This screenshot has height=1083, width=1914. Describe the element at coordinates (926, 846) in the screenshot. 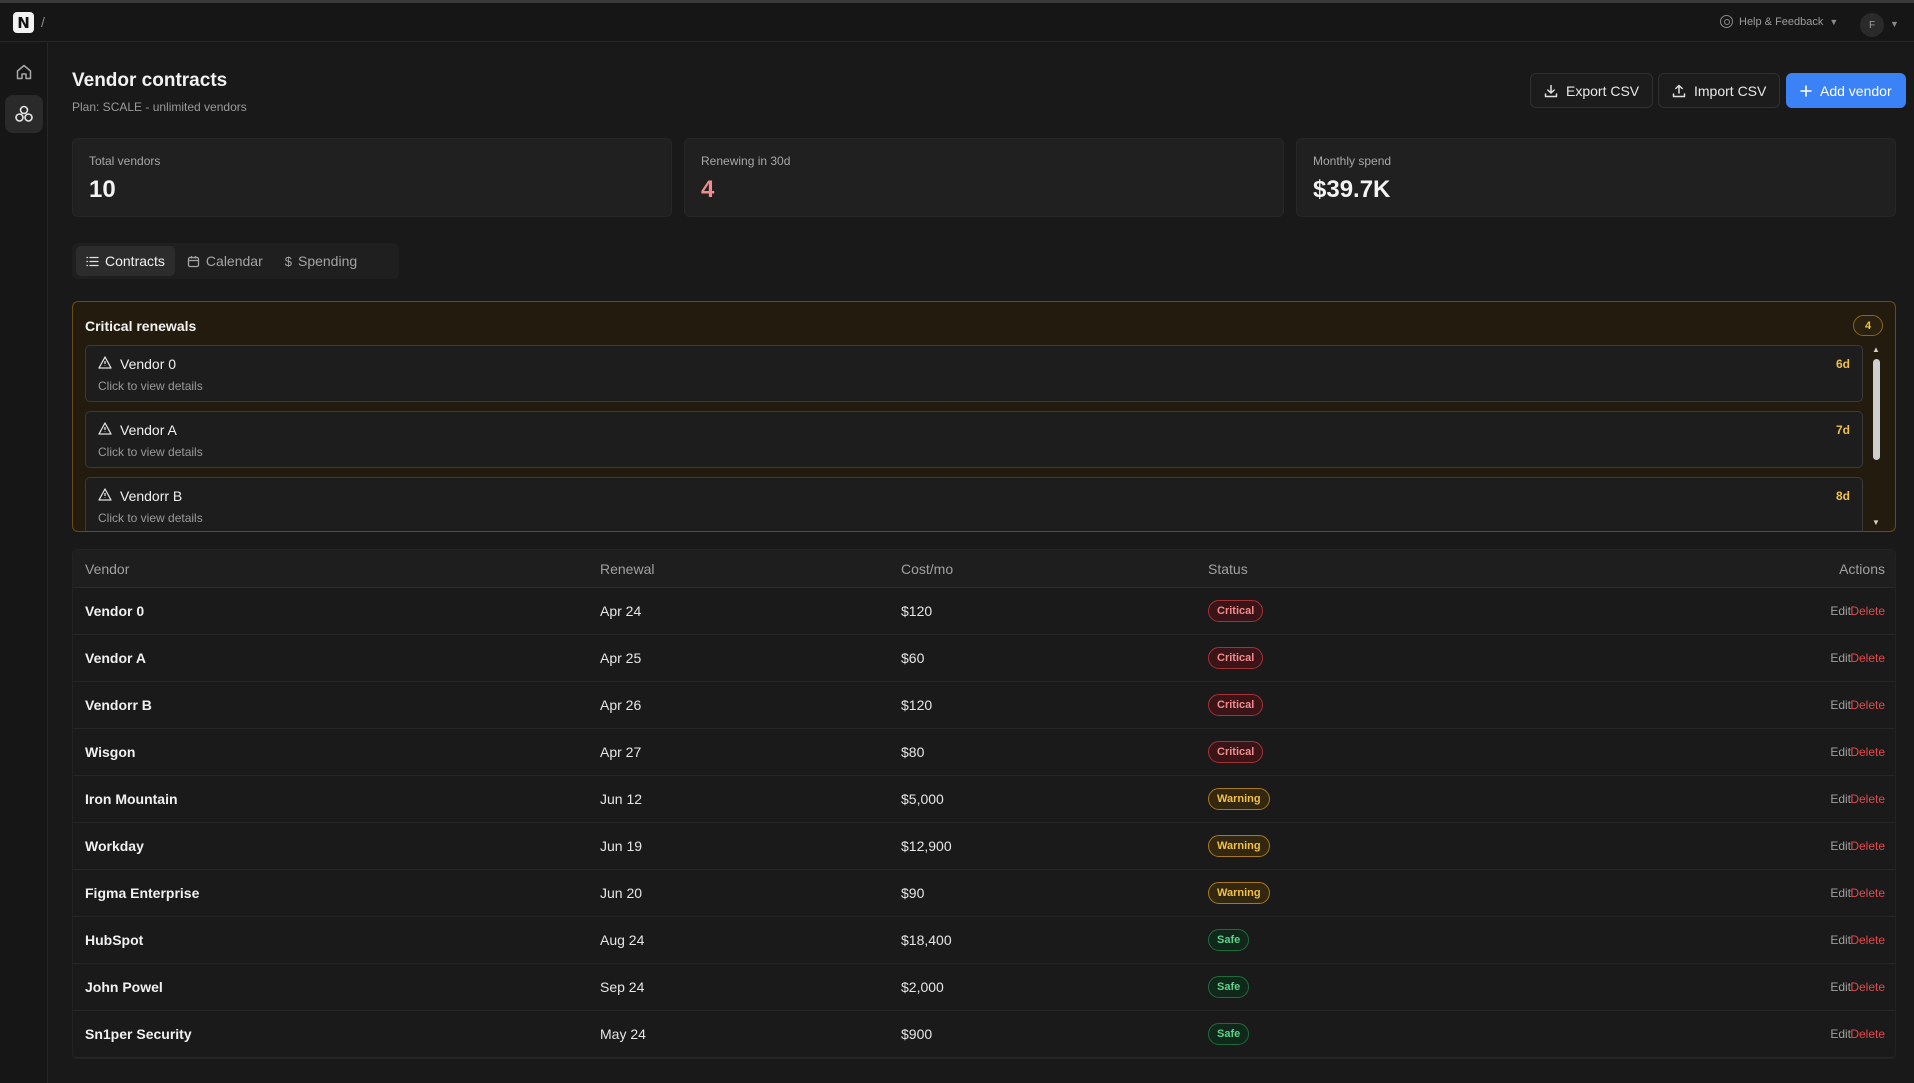

I see `monthly-cost: $12,900` at that location.